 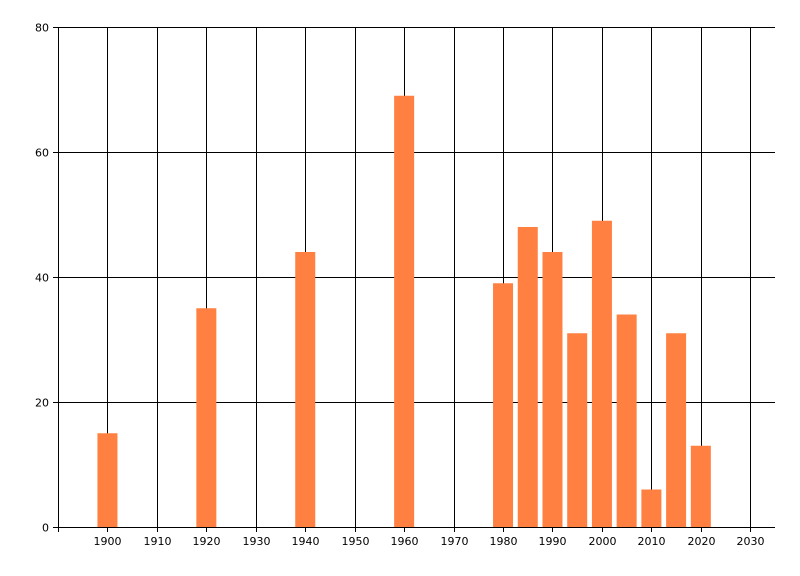 What do you see at coordinates (455, 541) in the screenshot?
I see `x-tick-label: 1970` at bounding box center [455, 541].